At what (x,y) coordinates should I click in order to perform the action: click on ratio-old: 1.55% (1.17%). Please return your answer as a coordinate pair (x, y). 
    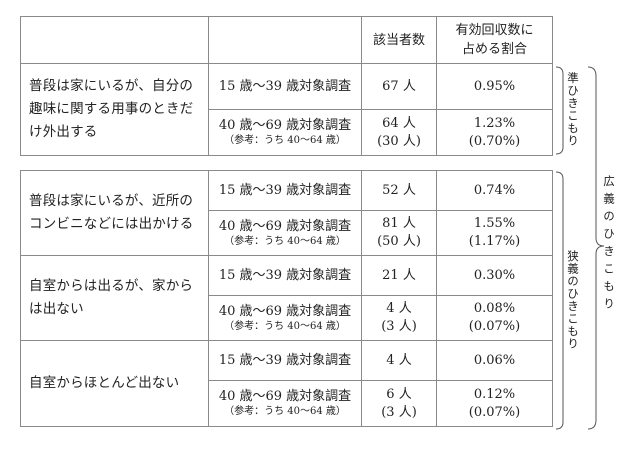
    Looking at the image, I should click on (494, 233).